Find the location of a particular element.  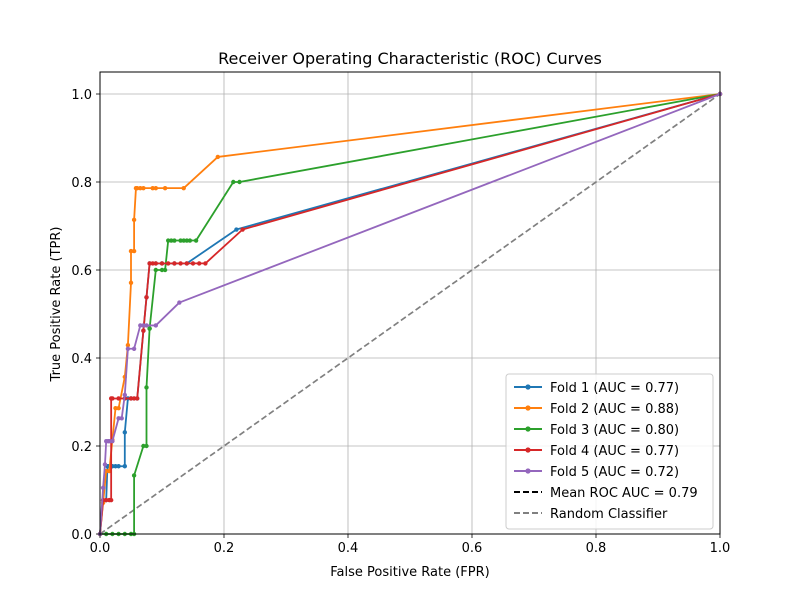

x-tick-label: 0.8 is located at coordinates (596, 548).